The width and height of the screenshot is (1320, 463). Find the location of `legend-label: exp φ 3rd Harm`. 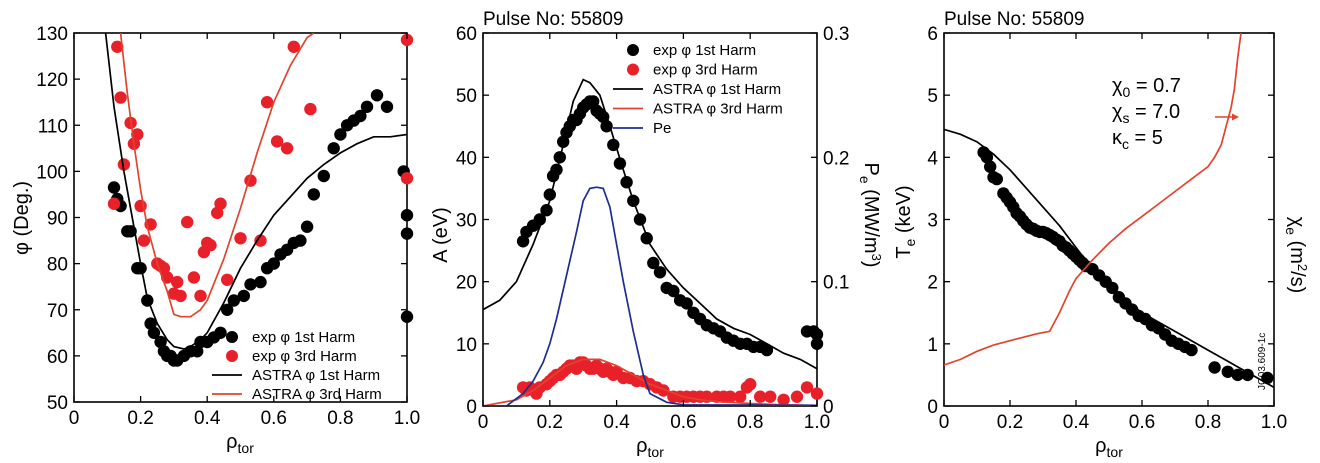

legend-label: exp φ 3rd Harm is located at coordinates (705, 70).